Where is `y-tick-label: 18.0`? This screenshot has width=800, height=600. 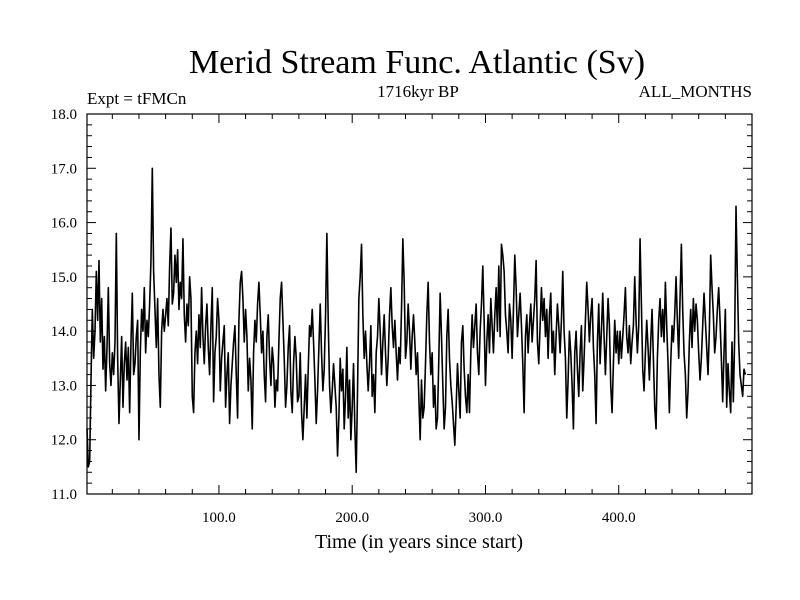
y-tick-label: 18.0 is located at coordinates (64, 115).